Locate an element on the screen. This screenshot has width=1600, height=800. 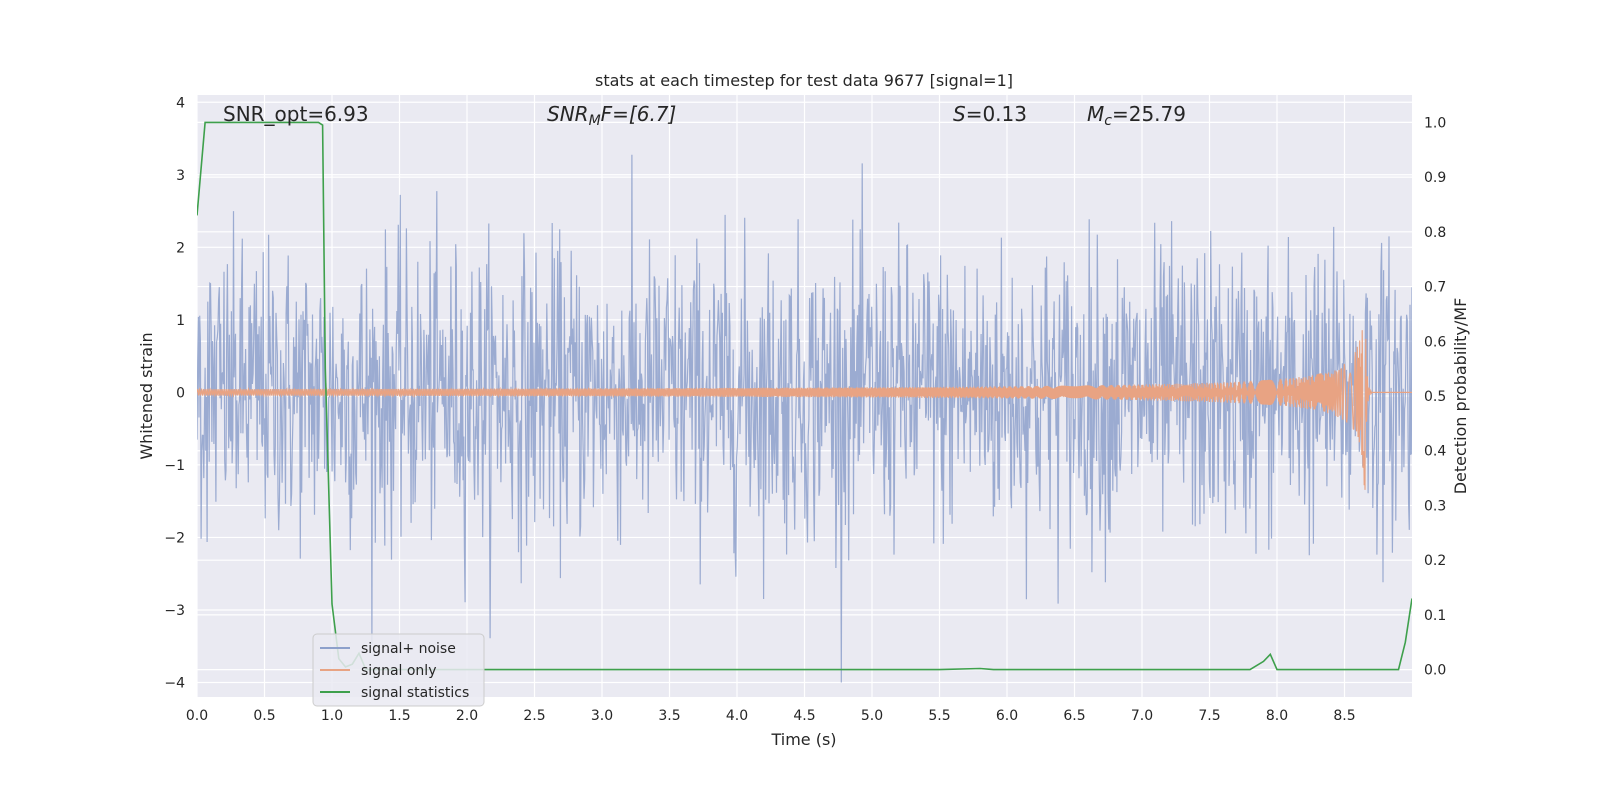
y-tick-label: −1 is located at coordinates (174, 466).